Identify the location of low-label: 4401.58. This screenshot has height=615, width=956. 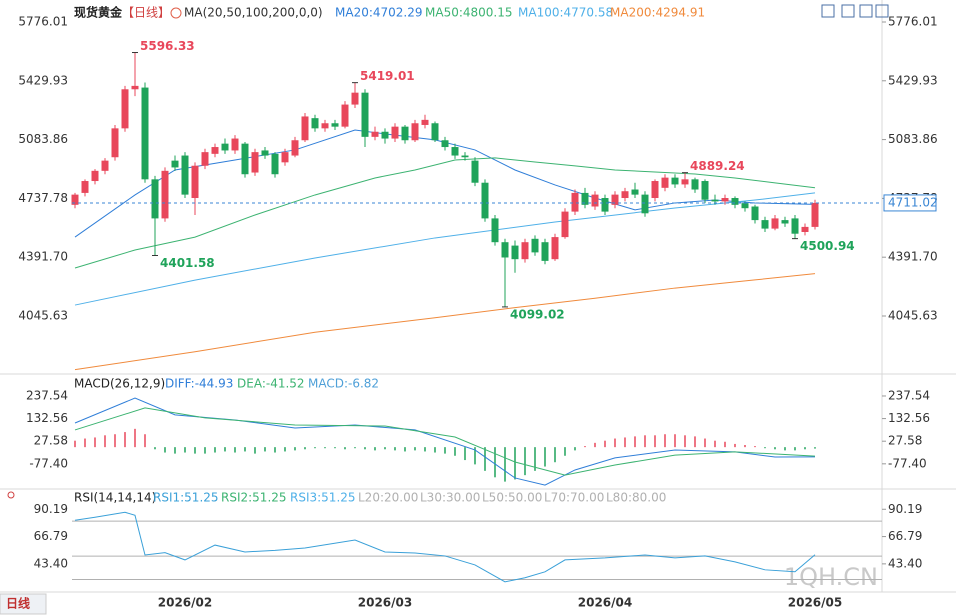
(187, 263).